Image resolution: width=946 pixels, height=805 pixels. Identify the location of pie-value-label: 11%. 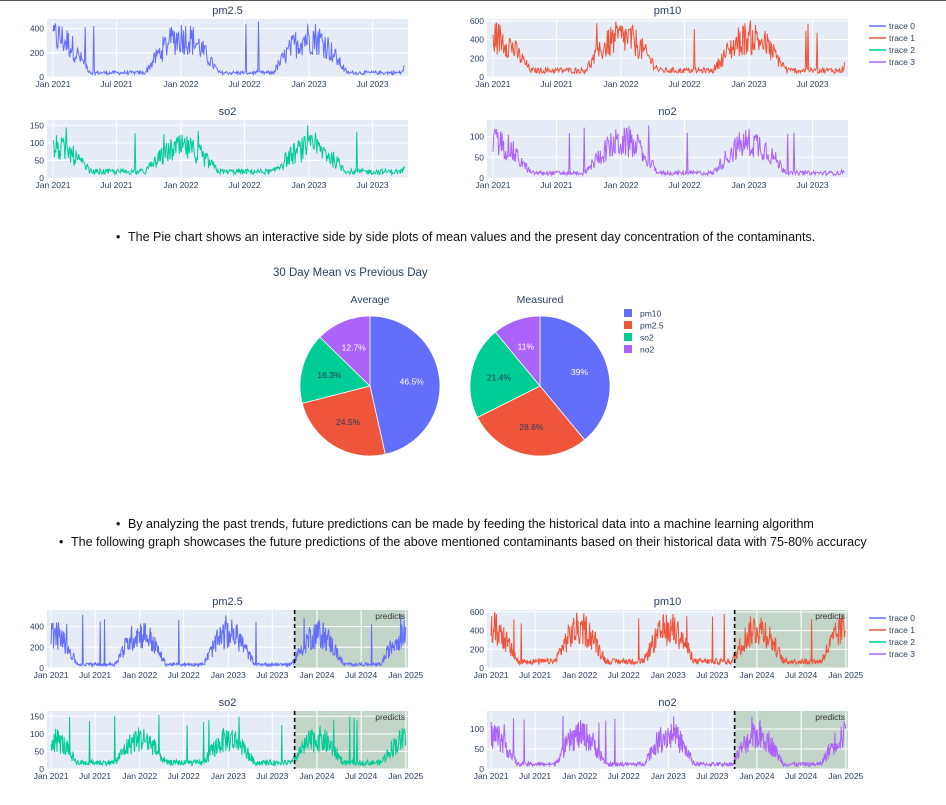
(526, 347).